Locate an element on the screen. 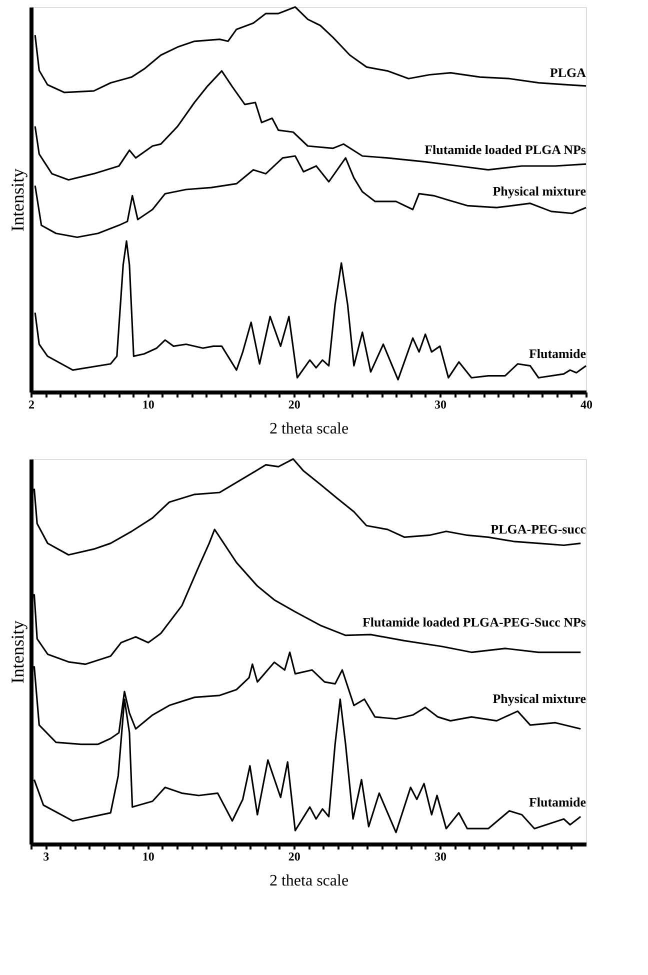 The width and height of the screenshot is (648, 975). x-tick-label: 40 is located at coordinates (586, 405).